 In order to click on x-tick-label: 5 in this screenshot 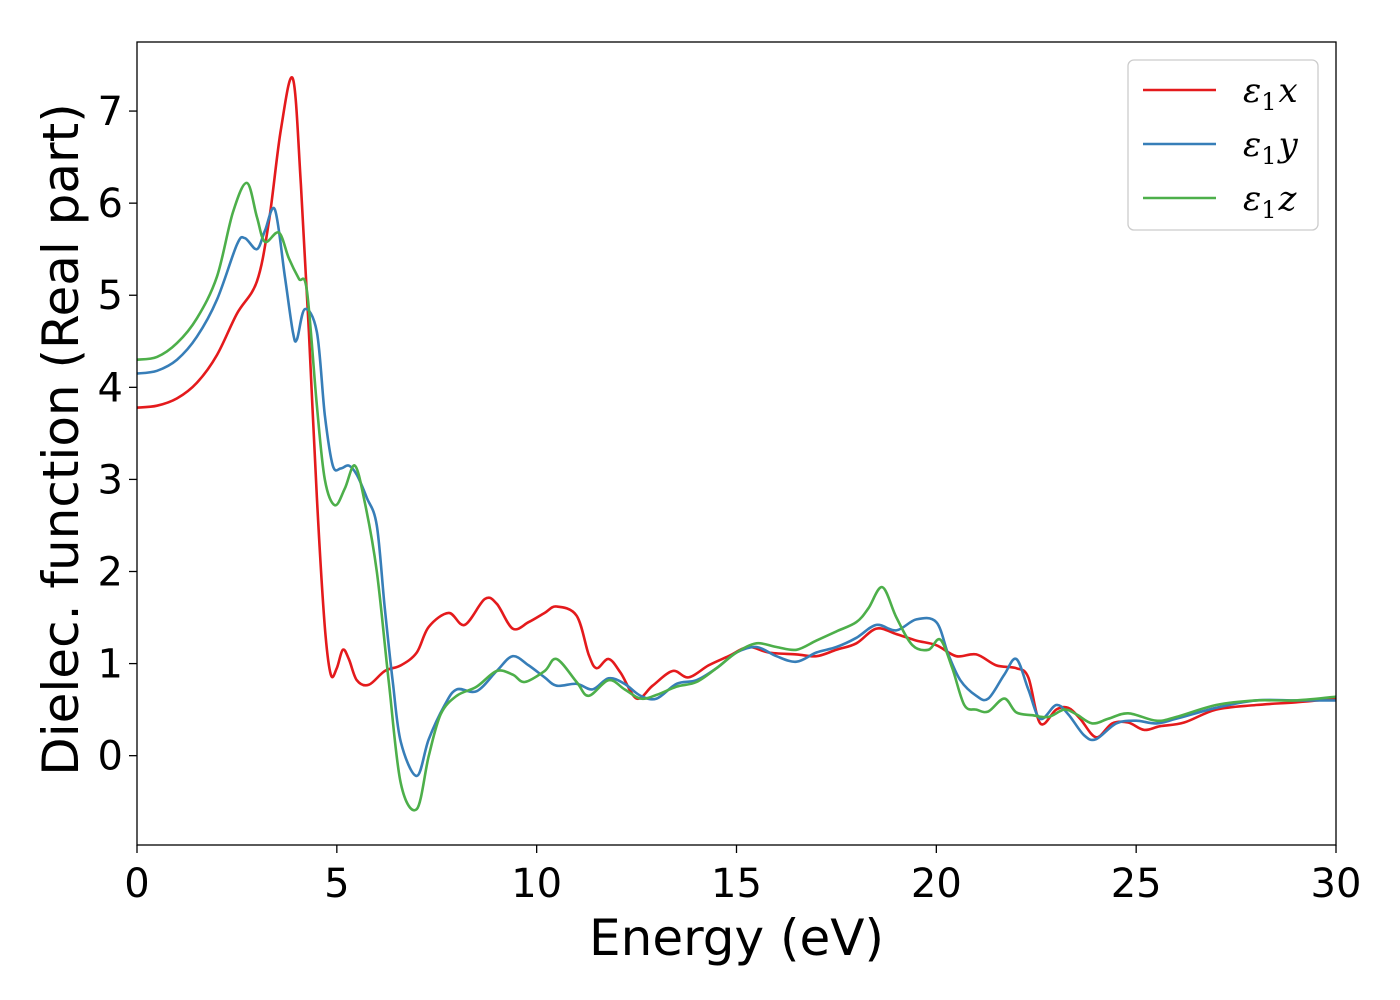, I will do `click(336, 884)`.